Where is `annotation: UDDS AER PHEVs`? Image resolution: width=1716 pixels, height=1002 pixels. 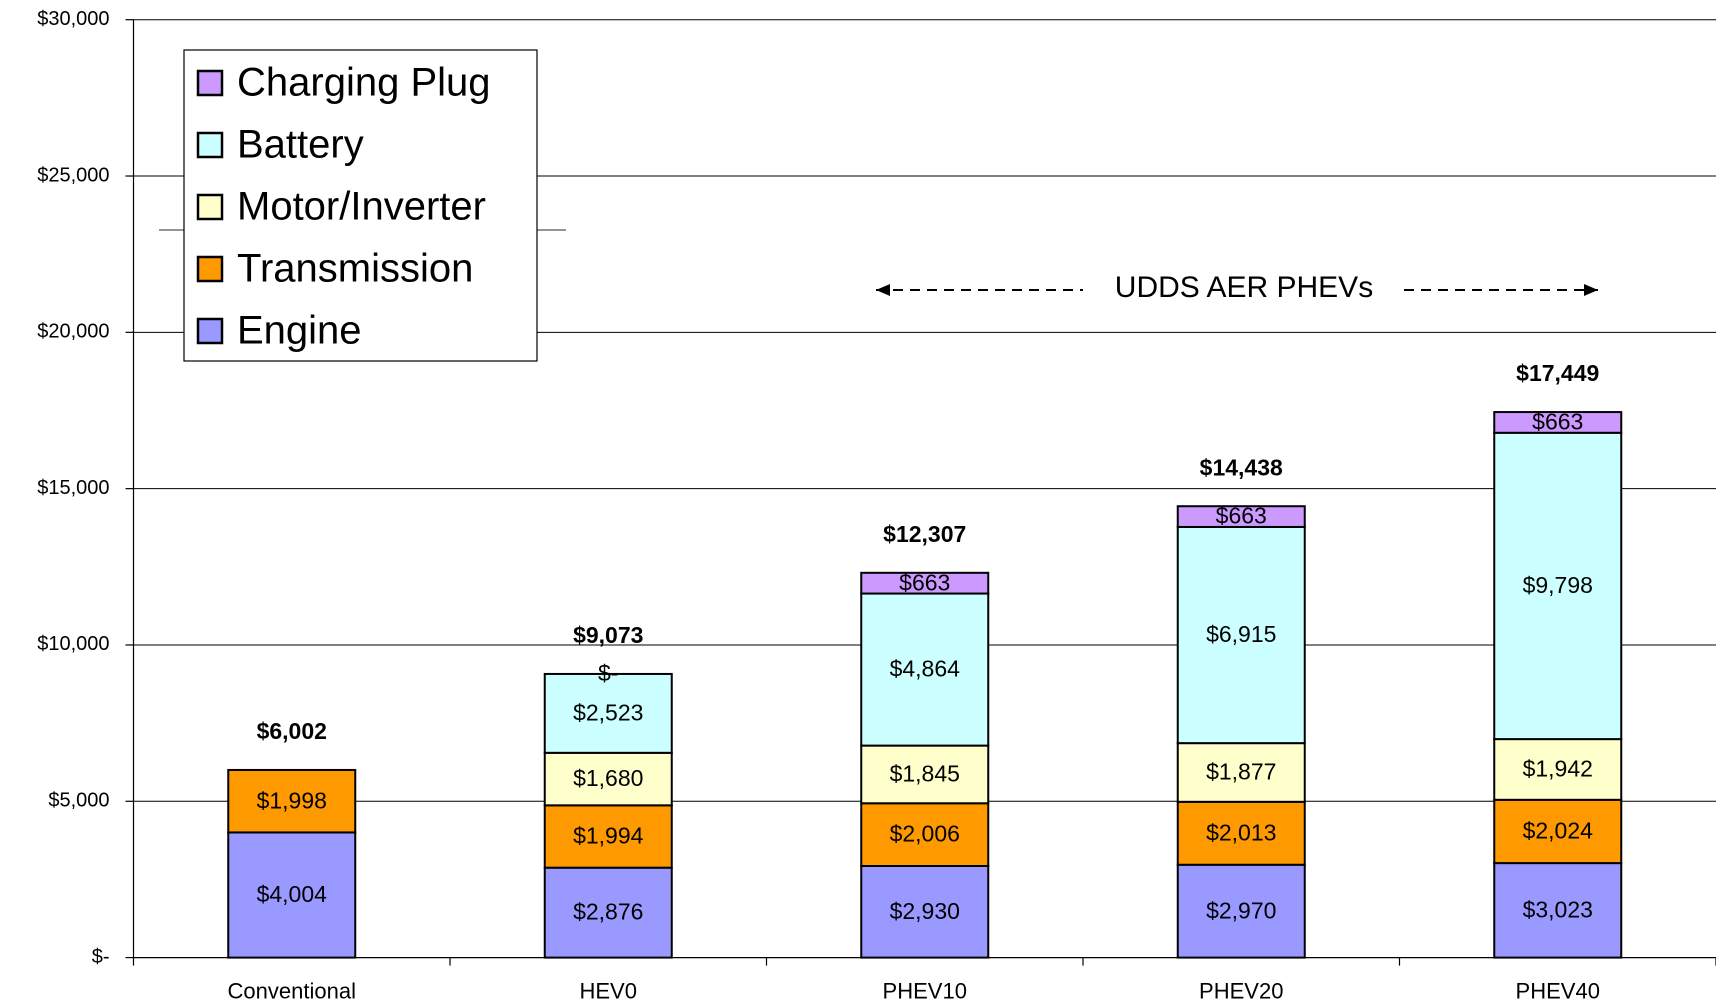 annotation: UDDS AER PHEVs is located at coordinates (1244, 287).